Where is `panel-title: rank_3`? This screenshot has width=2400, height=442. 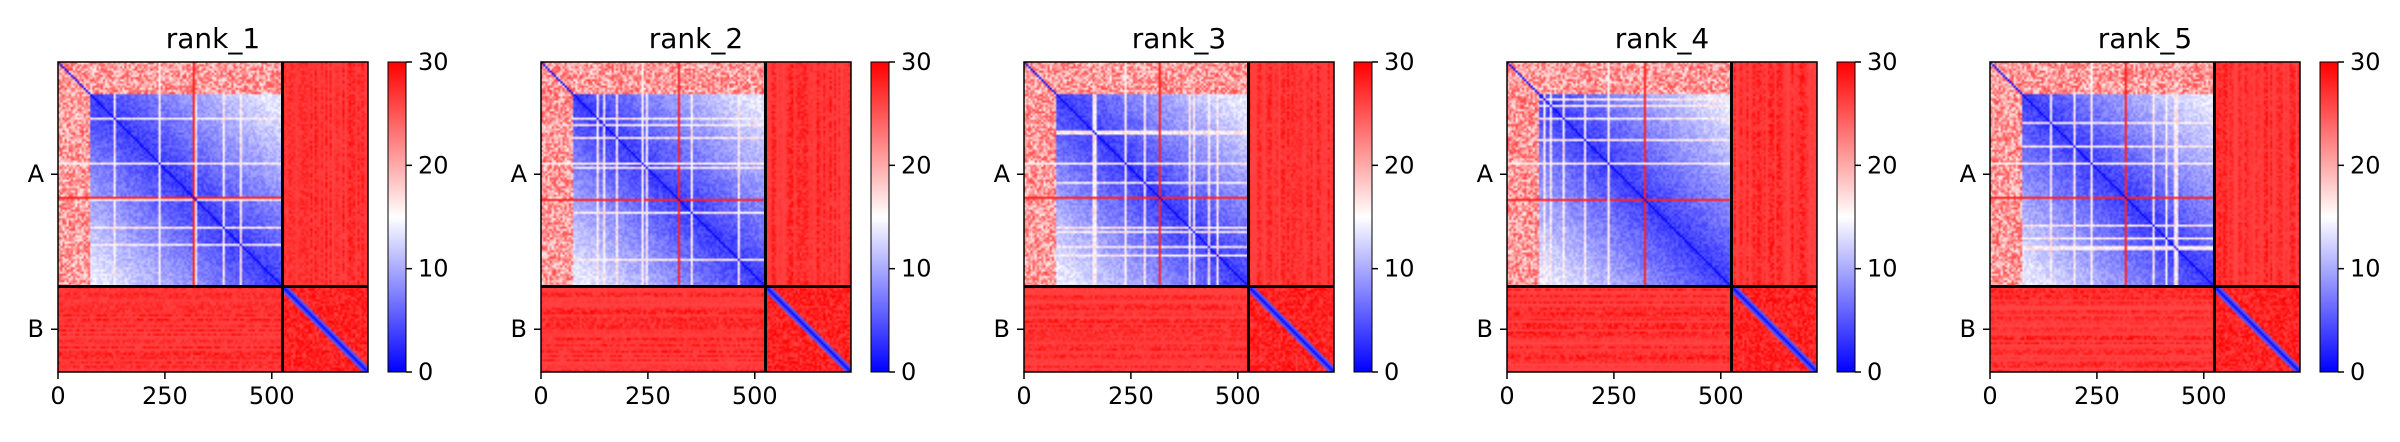 panel-title: rank_3 is located at coordinates (1179, 38).